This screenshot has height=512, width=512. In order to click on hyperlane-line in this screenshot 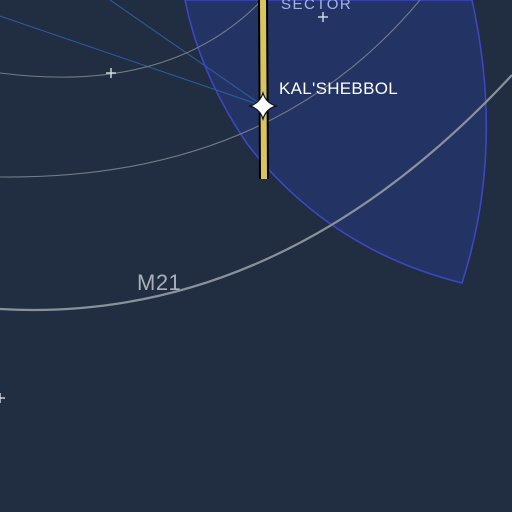, I will do `click(132, 61)`.